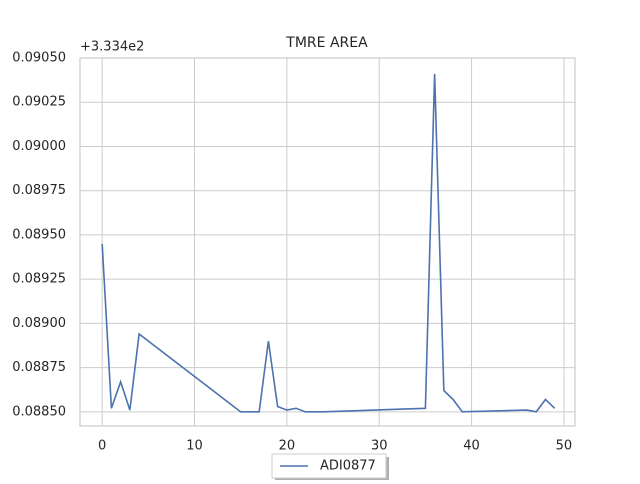  What do you see at coordinates (564, 446) in the screenshot?
I see `x-tick-label: 50` at bounding box center [564, 446].